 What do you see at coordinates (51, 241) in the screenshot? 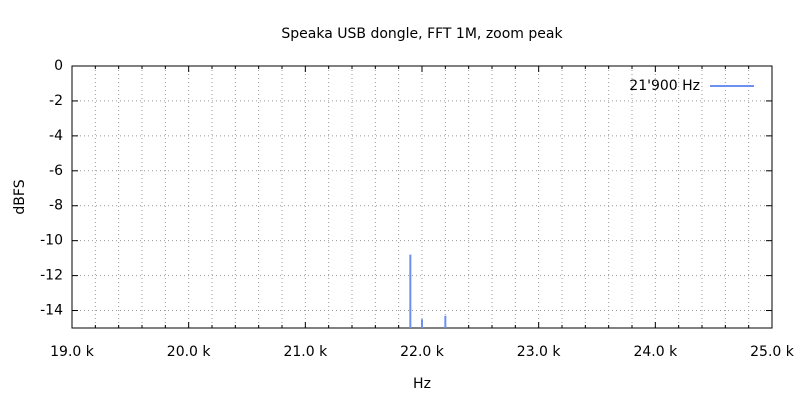
I see `y-tick-label: -10` at bounding box center [51, 241].